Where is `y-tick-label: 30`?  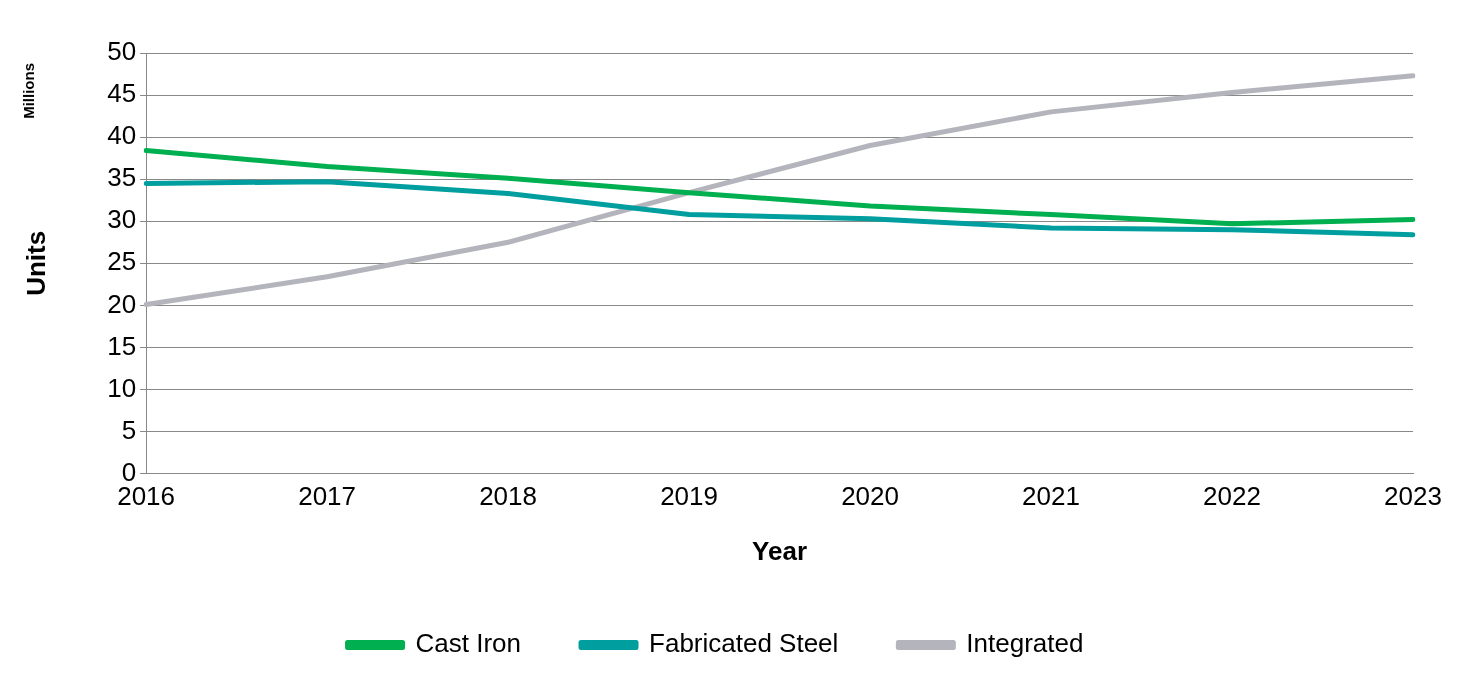
y-tick-label: 30 is located at coordinates (122, 219).